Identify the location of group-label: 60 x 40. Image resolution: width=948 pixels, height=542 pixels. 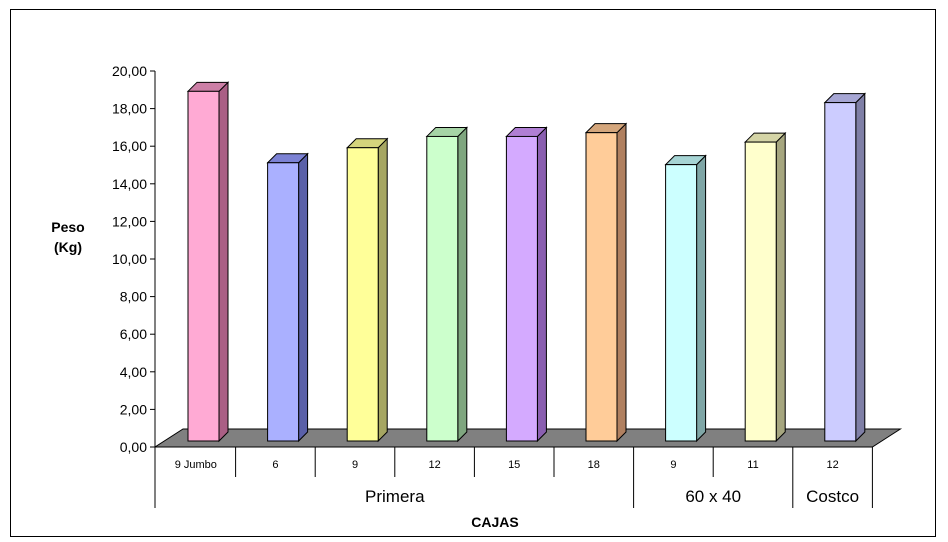
(713, 496).